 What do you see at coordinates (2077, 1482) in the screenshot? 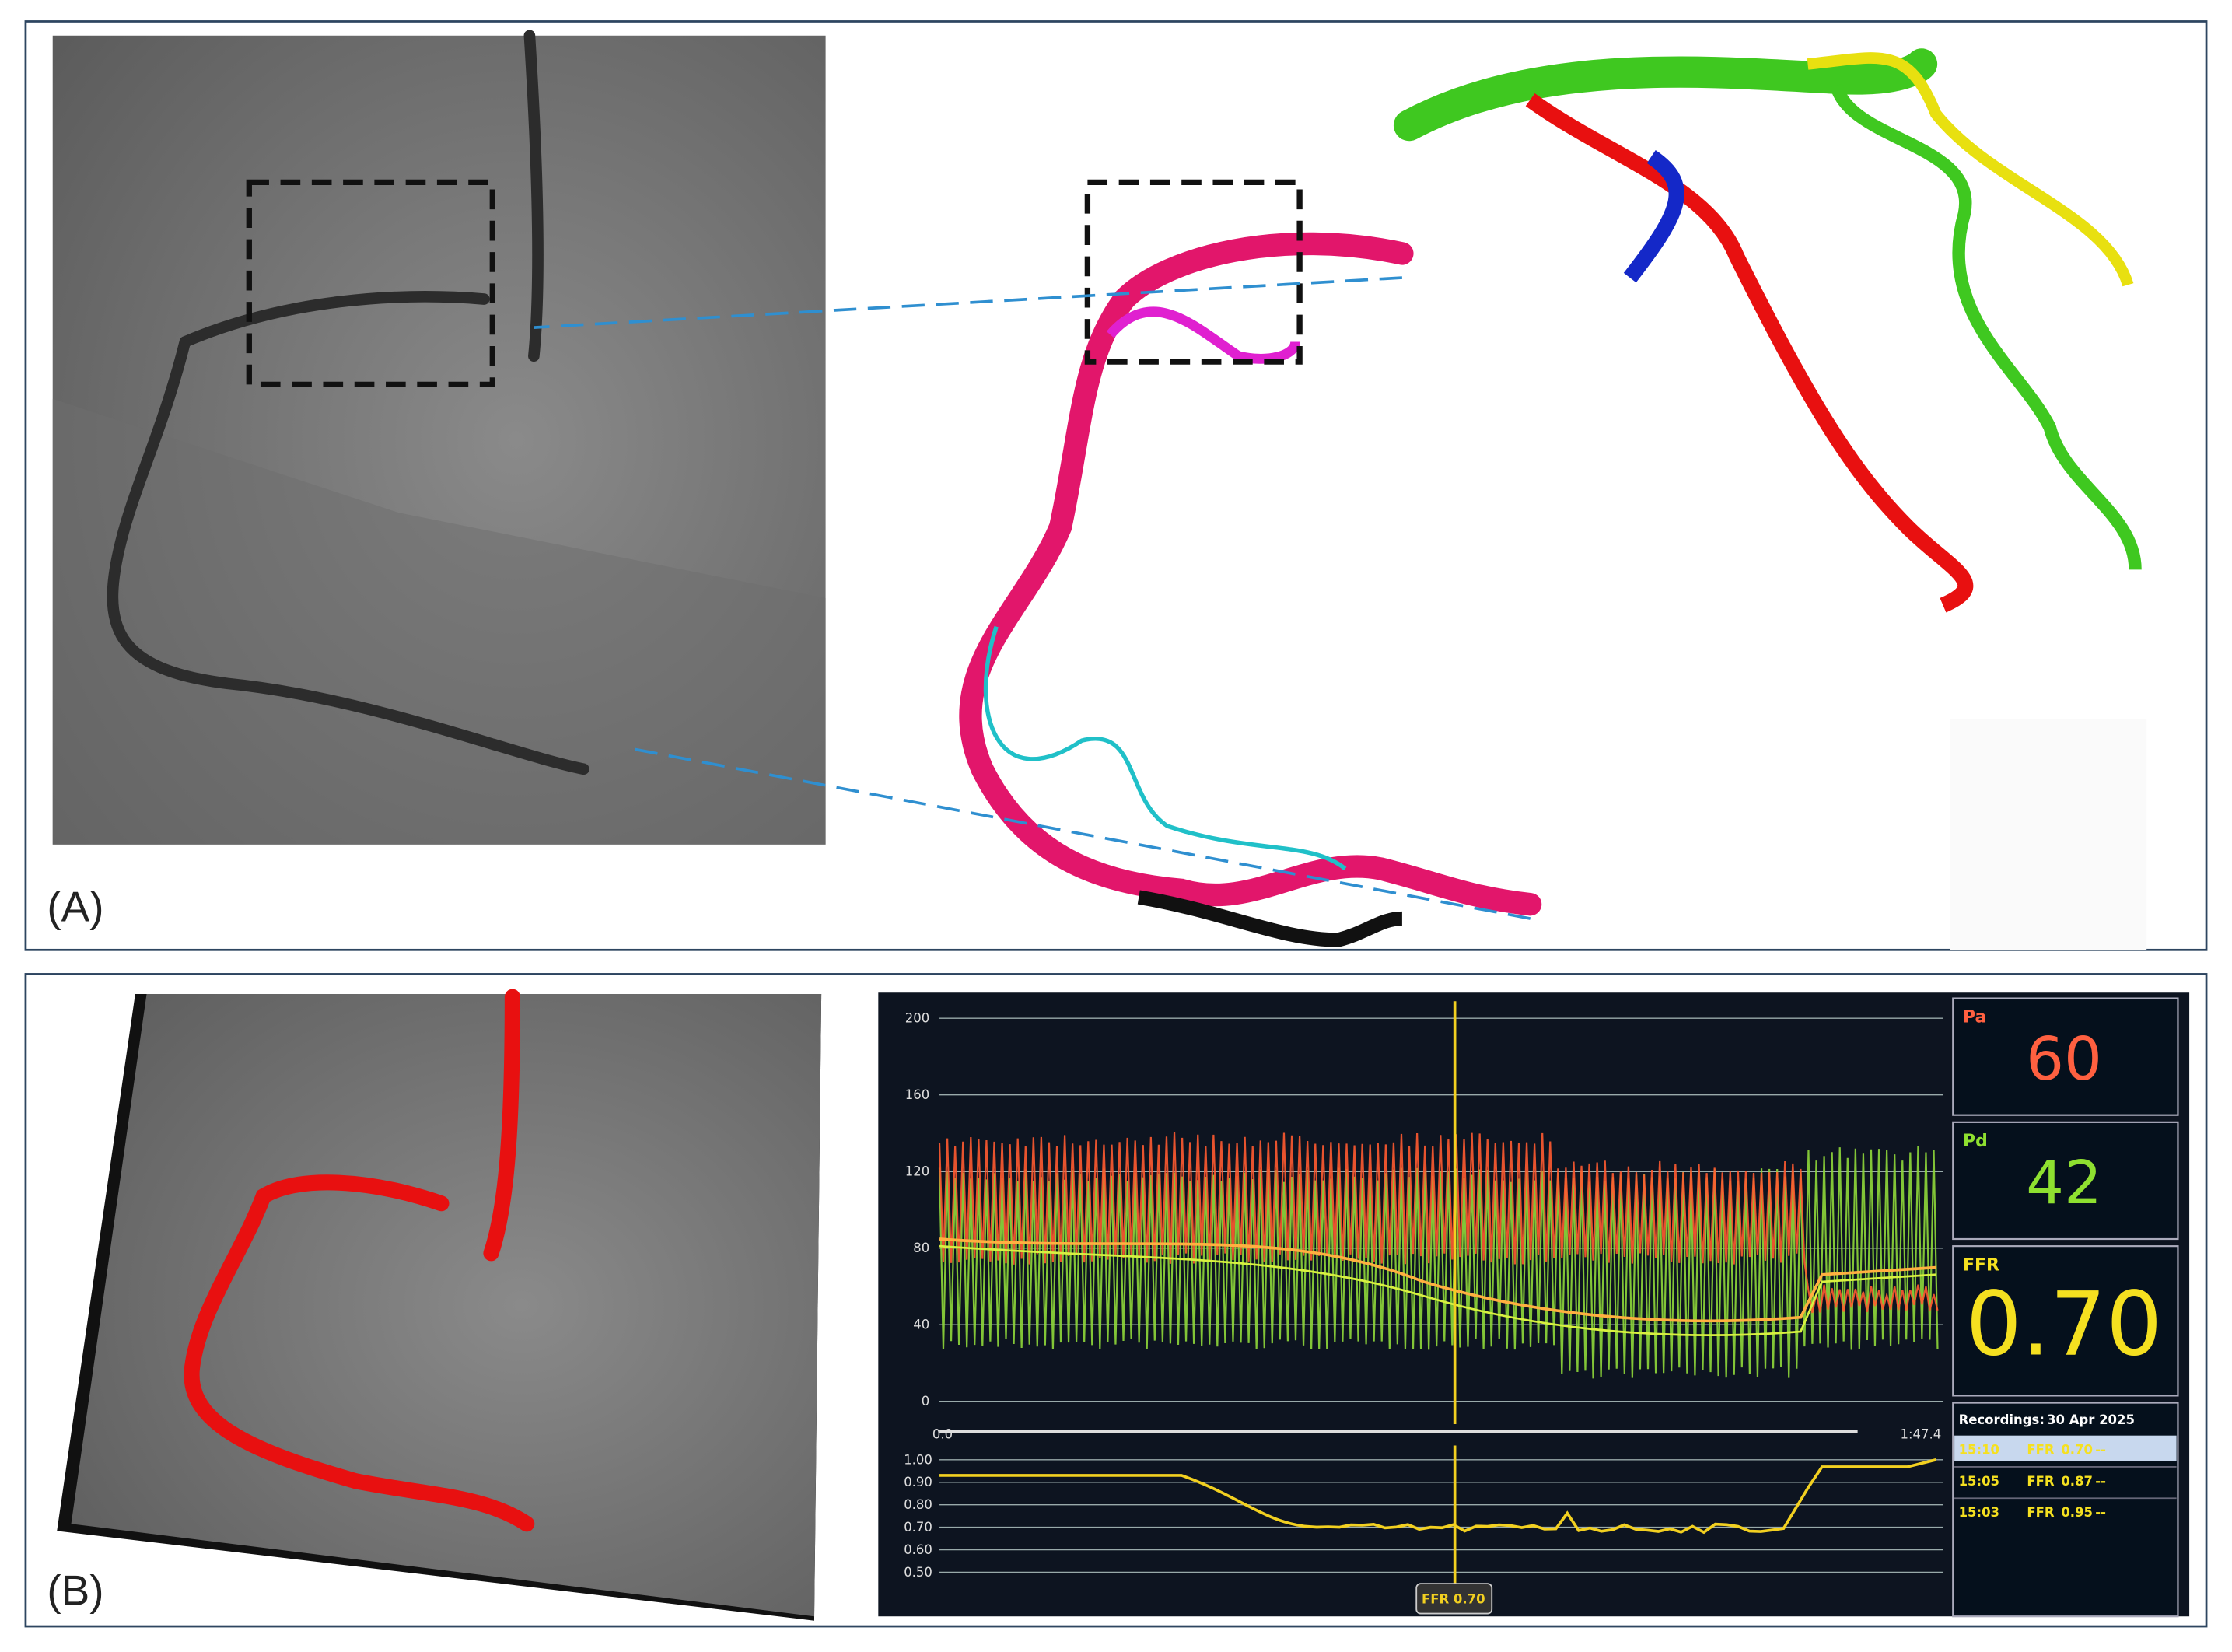
I see `recording-cell: 0.87` at bounding box center [2077, 1482].